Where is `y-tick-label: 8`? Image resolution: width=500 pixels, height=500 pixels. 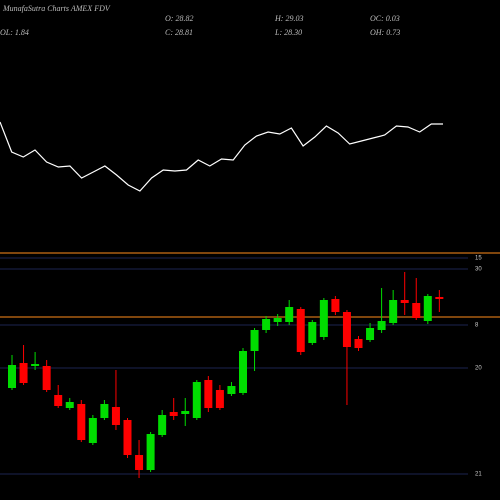 y-tick-label: 8 is located at coordinates (477, 326).